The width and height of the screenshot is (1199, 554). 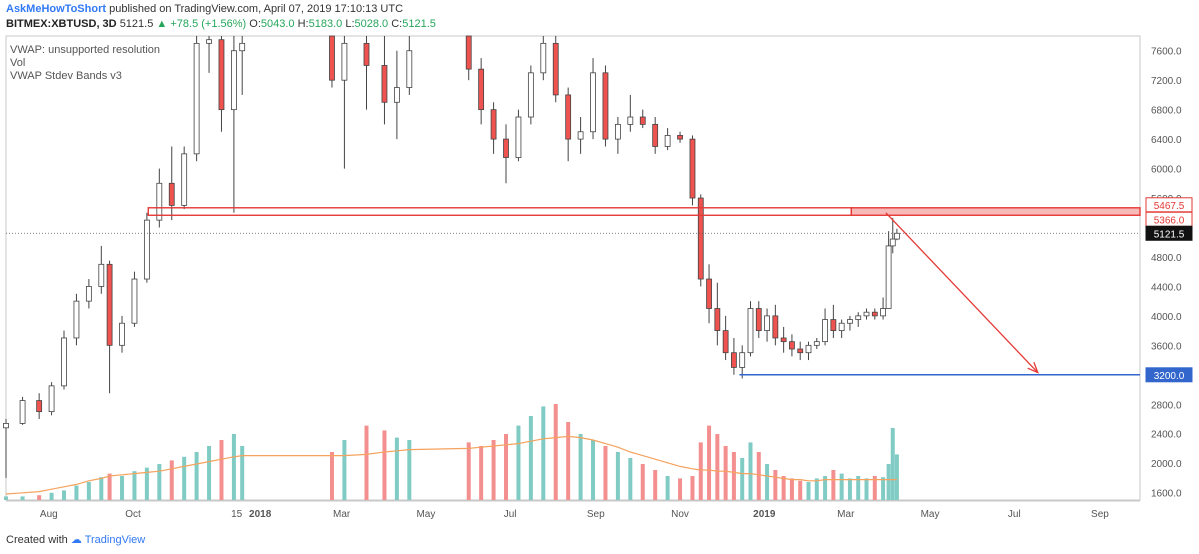 What do you see at coordinates (37, 540) in the screenshot?
I see `created-with-label: Created with` at bounding box center [37, 540].